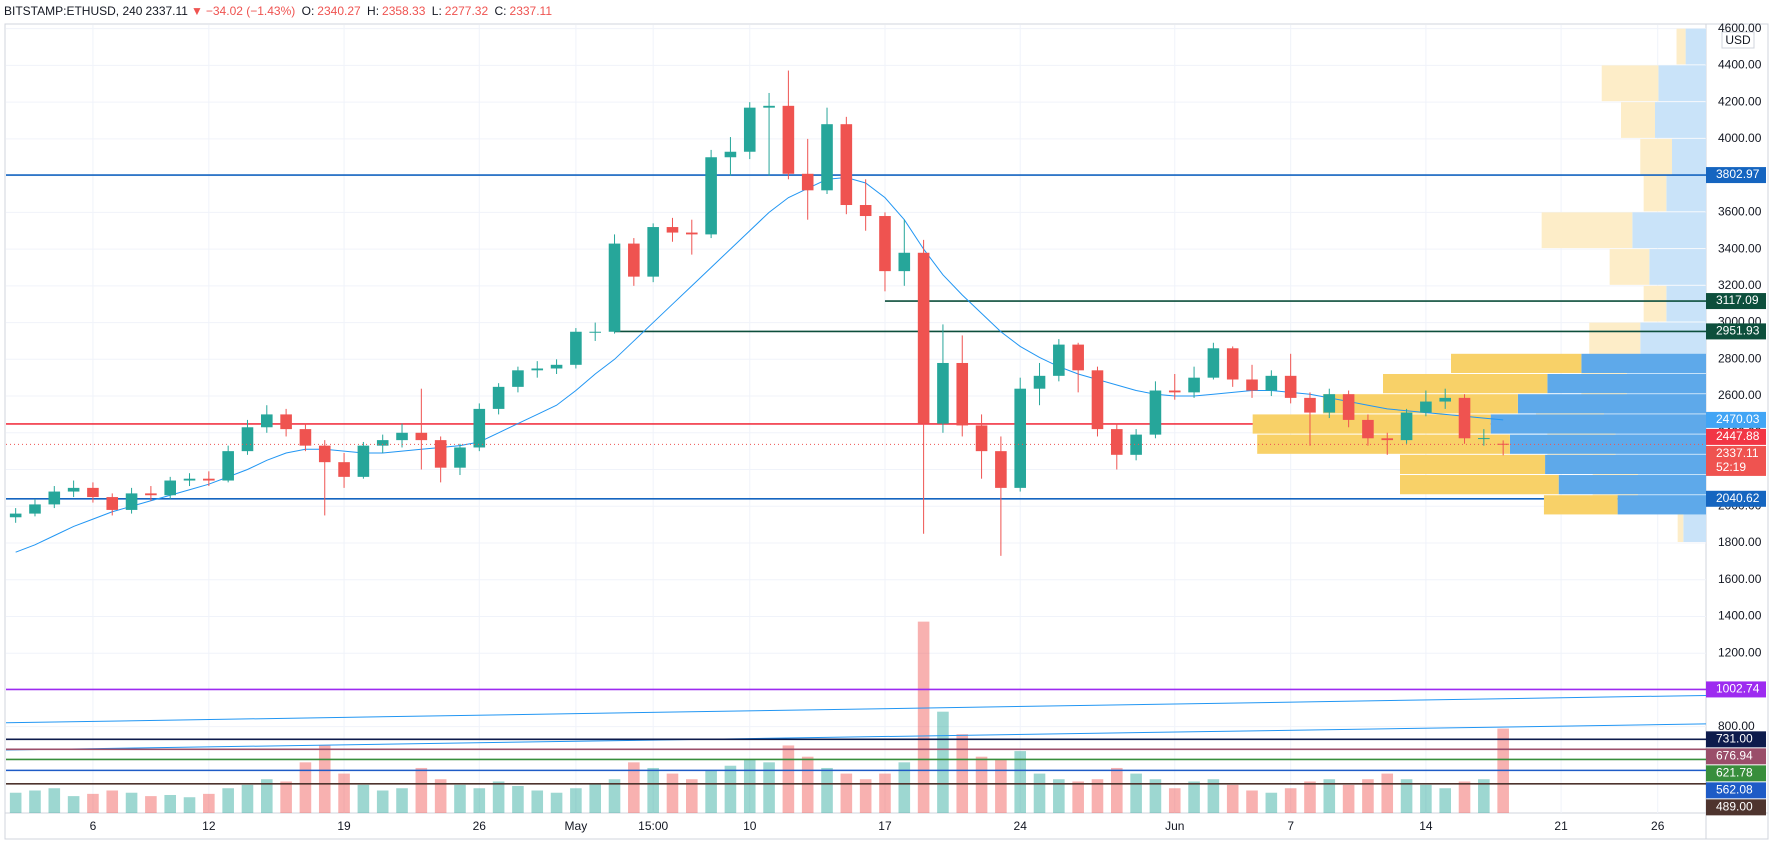  I want to click on axis-label: 2040.62, so click(1738, 498).